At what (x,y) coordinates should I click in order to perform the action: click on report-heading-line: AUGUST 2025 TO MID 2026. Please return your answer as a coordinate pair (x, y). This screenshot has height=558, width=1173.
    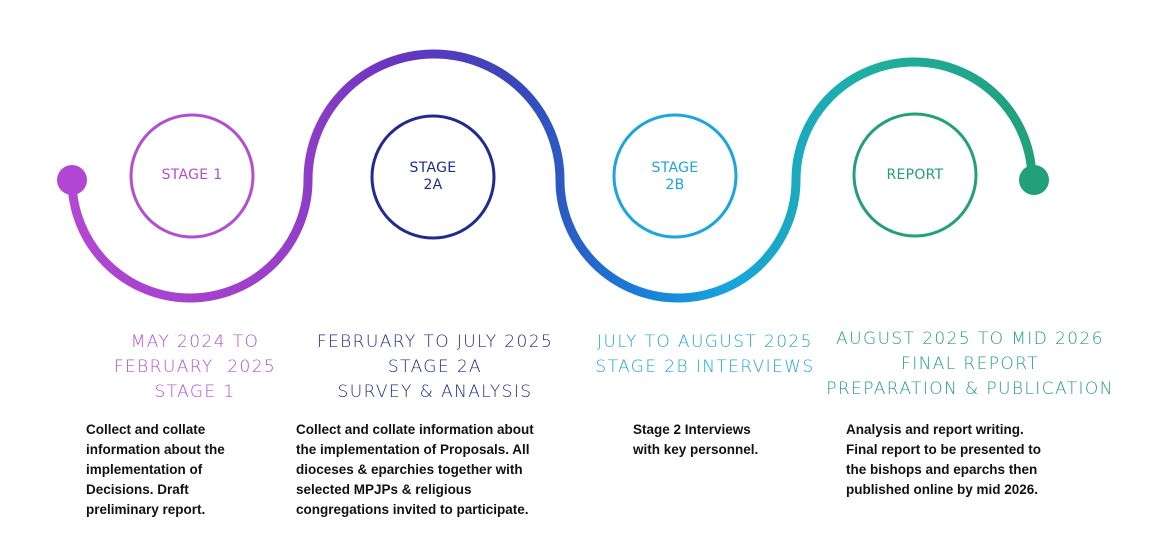
    Looking at the image, I should click on (970, 339).